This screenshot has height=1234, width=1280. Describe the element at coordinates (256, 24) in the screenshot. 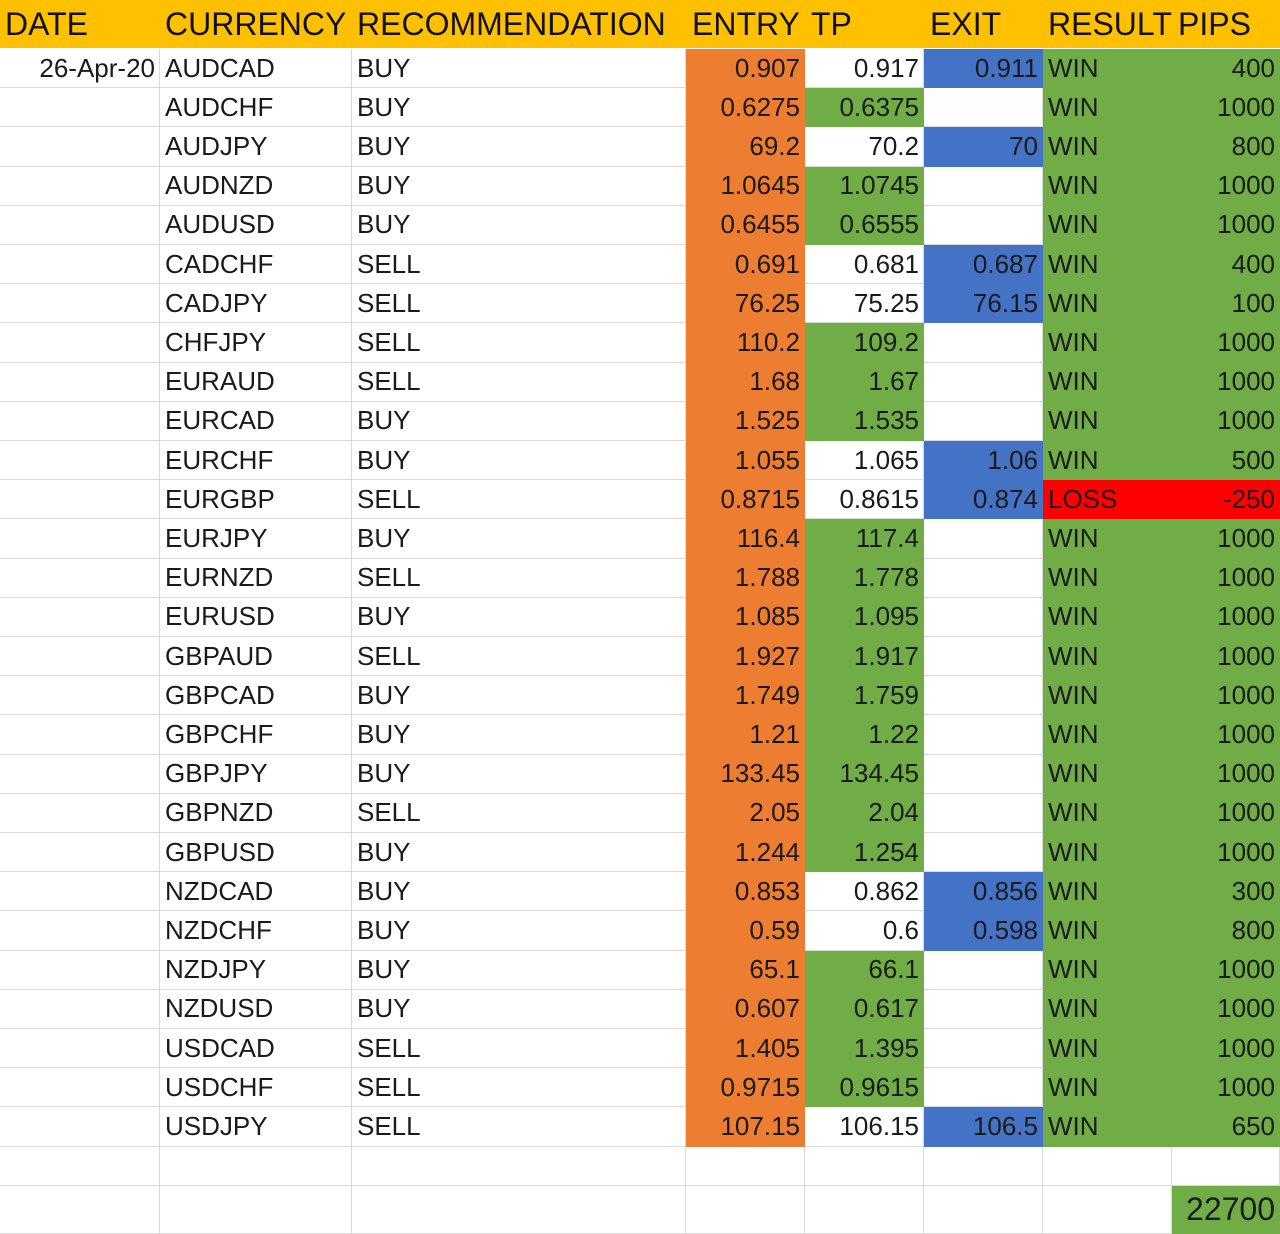

I see `header-currency: CURRENCY` at that location.